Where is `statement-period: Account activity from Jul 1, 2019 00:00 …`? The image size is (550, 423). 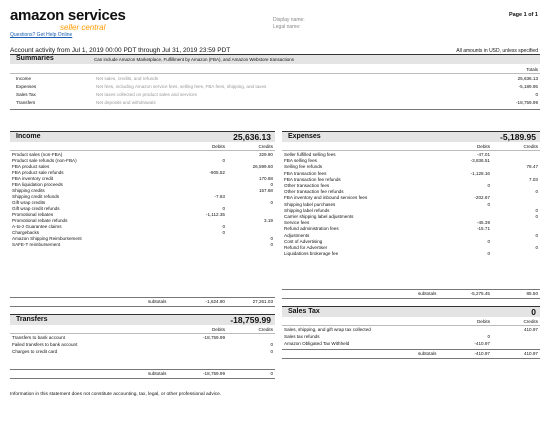 statement-period: Account activity from Jul 1, 2019 00:00 … is located at coordinates (120, 50).